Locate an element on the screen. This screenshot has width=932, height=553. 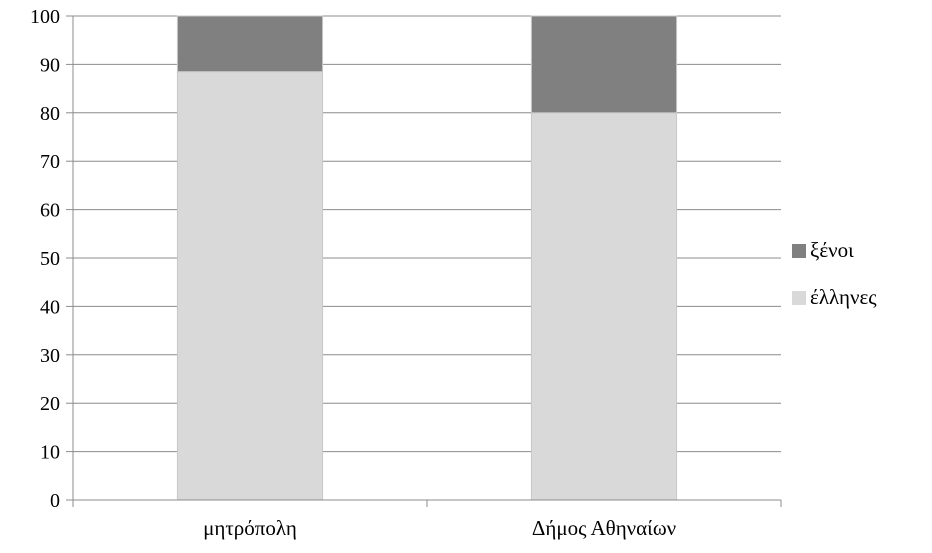
y-tick-label: 90 is located at coordinates (50, 65).